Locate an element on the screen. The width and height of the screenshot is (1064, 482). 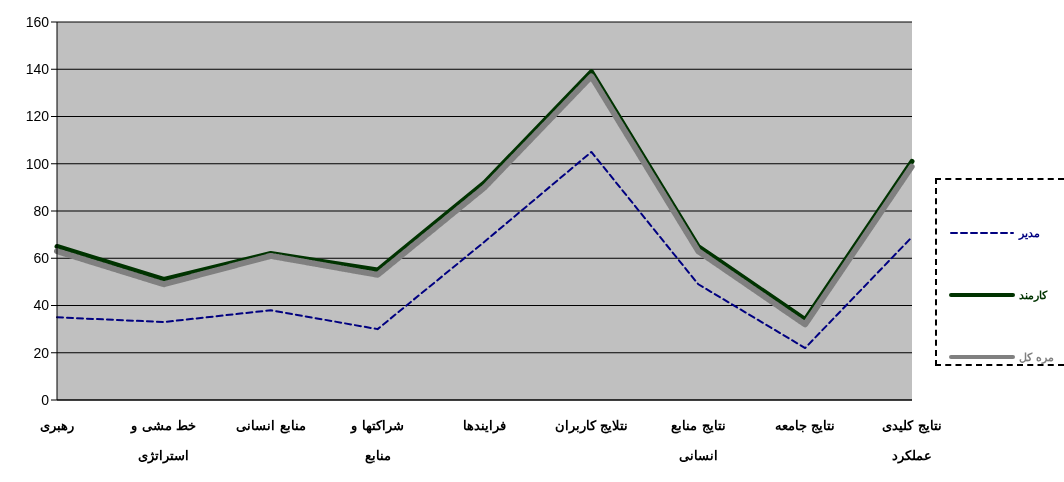
y-tick-label: 100 is located at coordinates (37, 163).